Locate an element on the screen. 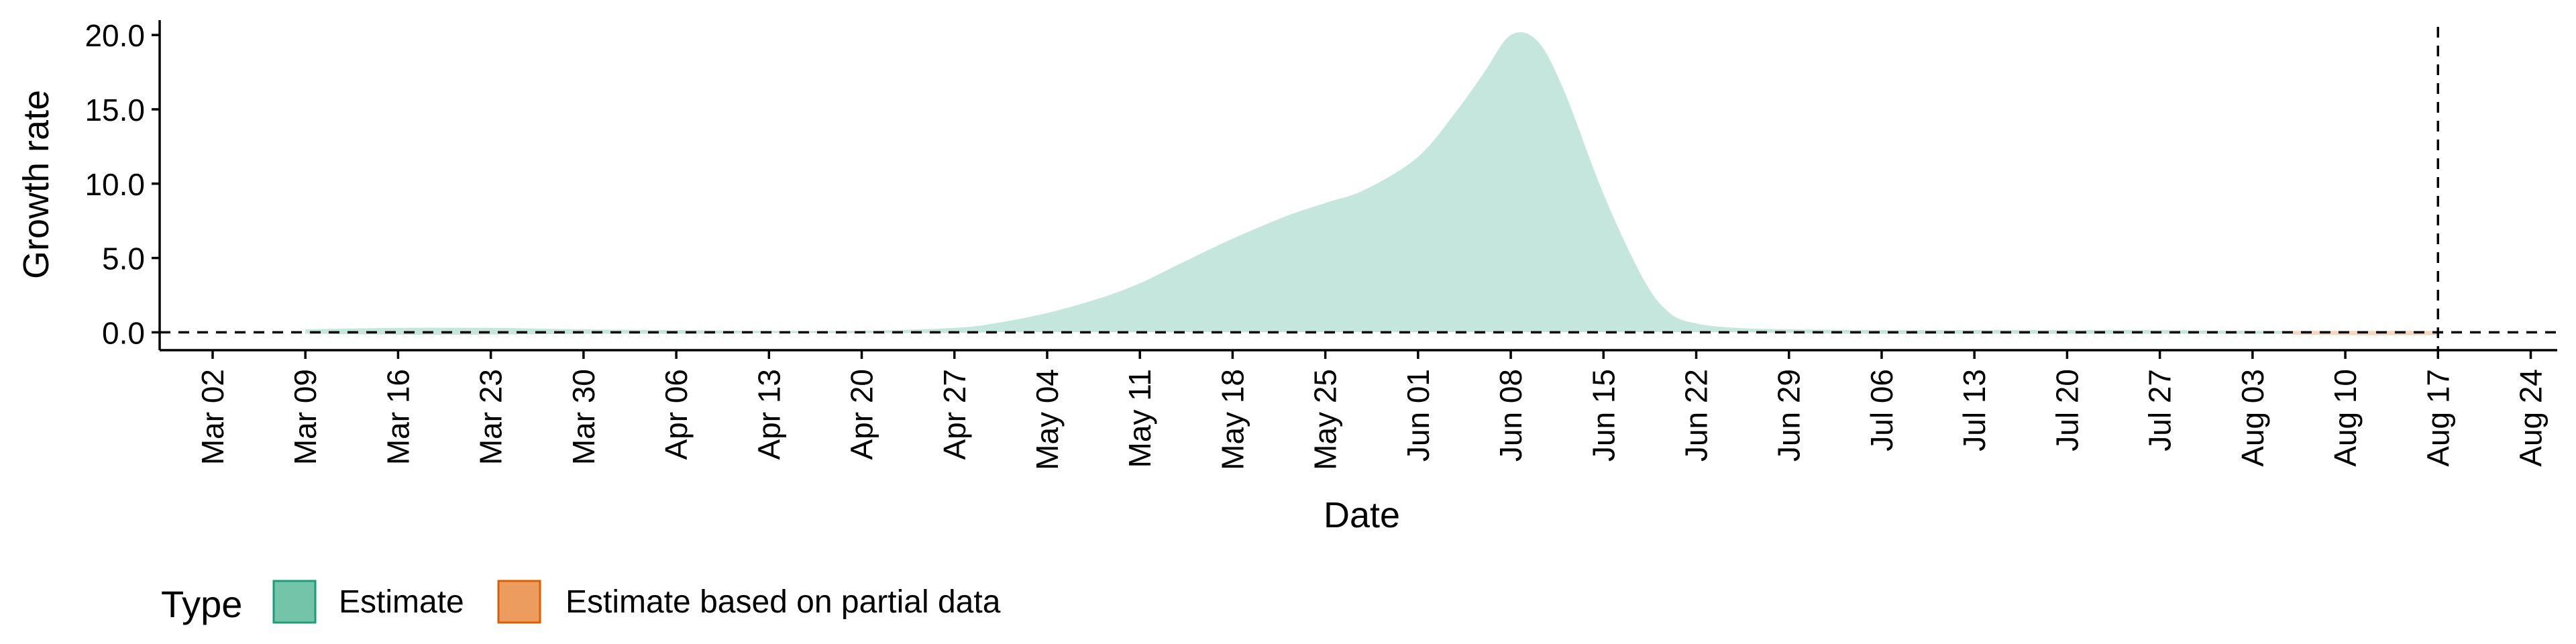 The image size is (2576, 644). legend-swatch-partial is located at coordinates (519, 602).